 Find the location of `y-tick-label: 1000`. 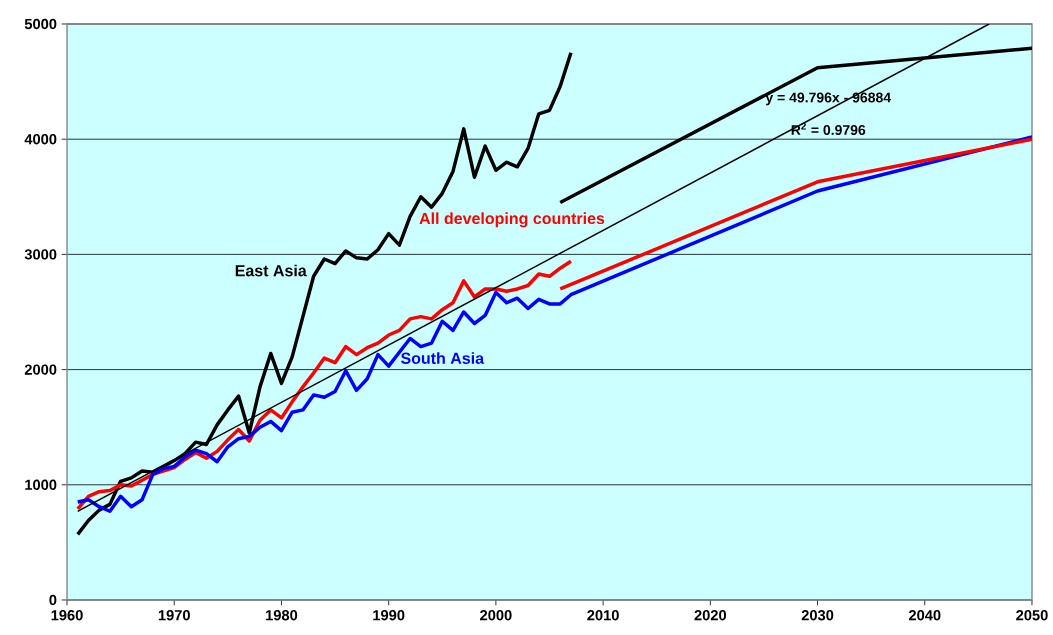

y-tick-label: 1000 is located at coordinates (41, 484).